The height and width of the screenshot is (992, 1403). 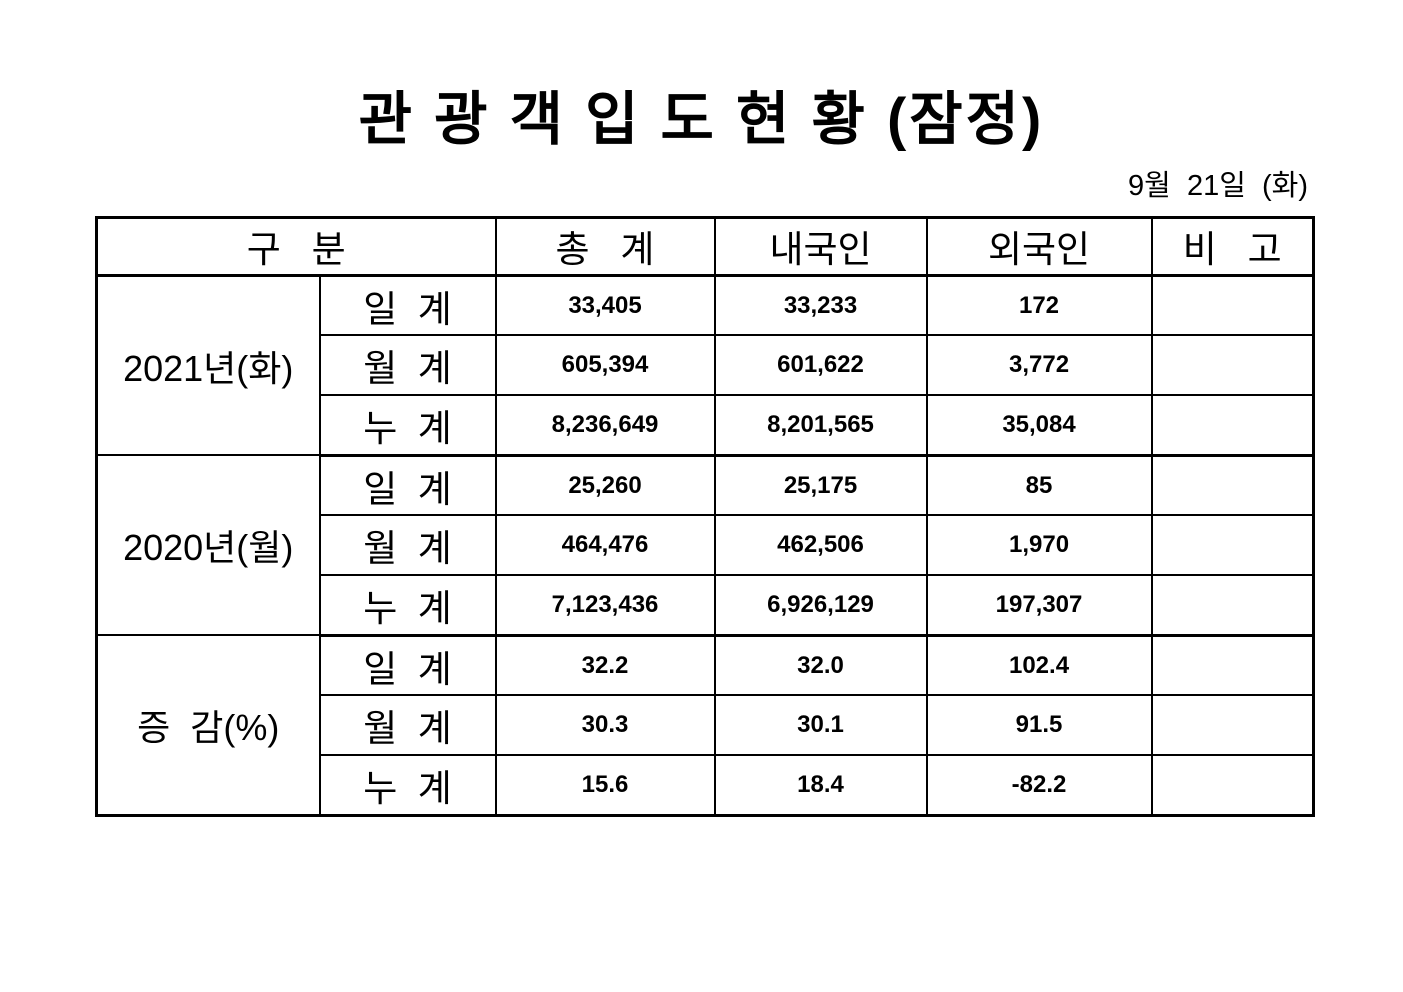 What do you see at coordinates (1039, 485) in the screenshot?
I see `value-foreign: 85` at bounding box center [1039, 485].